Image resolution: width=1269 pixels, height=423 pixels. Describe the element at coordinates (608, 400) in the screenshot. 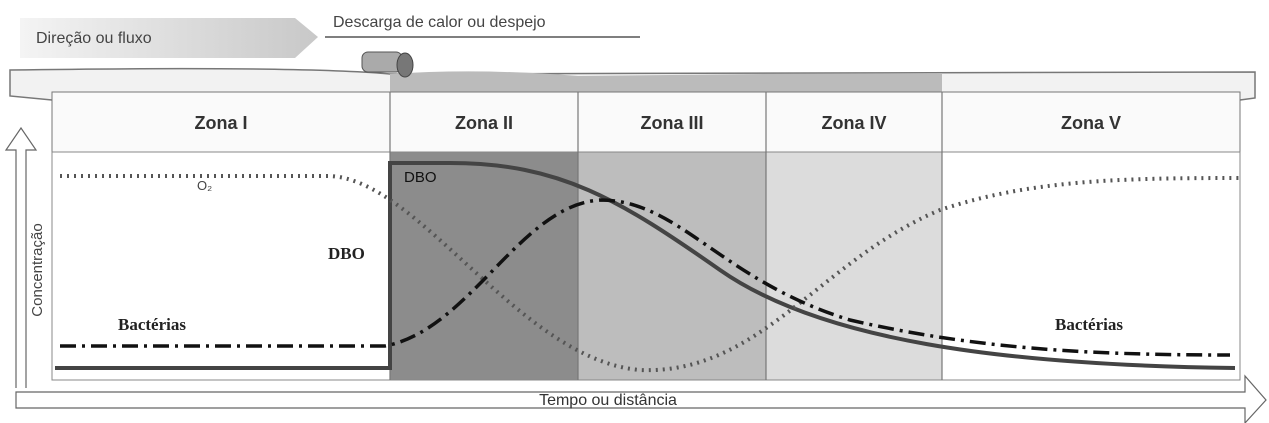

I see `x-axis-label: Tempo ou distância` at that location.